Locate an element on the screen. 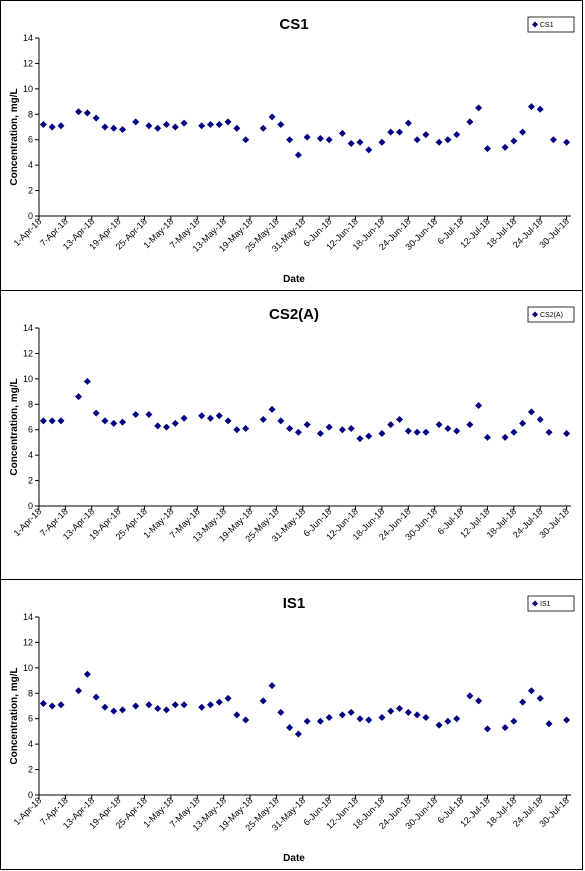 This screenshot has height=871, width=585. legend: IS1 is located at coordinates (551, 603).